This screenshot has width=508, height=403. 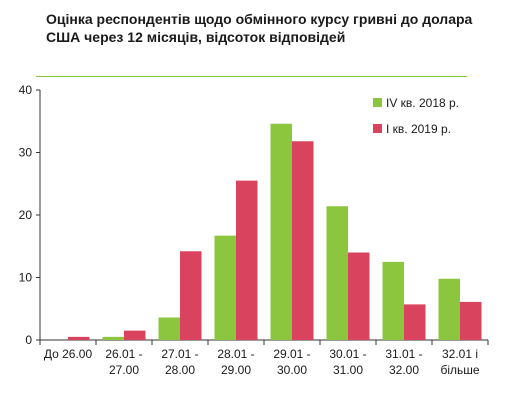 What do you see at coordinates (251, 76) in the screenshot?
I see `title-divider` at bounding box center [251, 76].